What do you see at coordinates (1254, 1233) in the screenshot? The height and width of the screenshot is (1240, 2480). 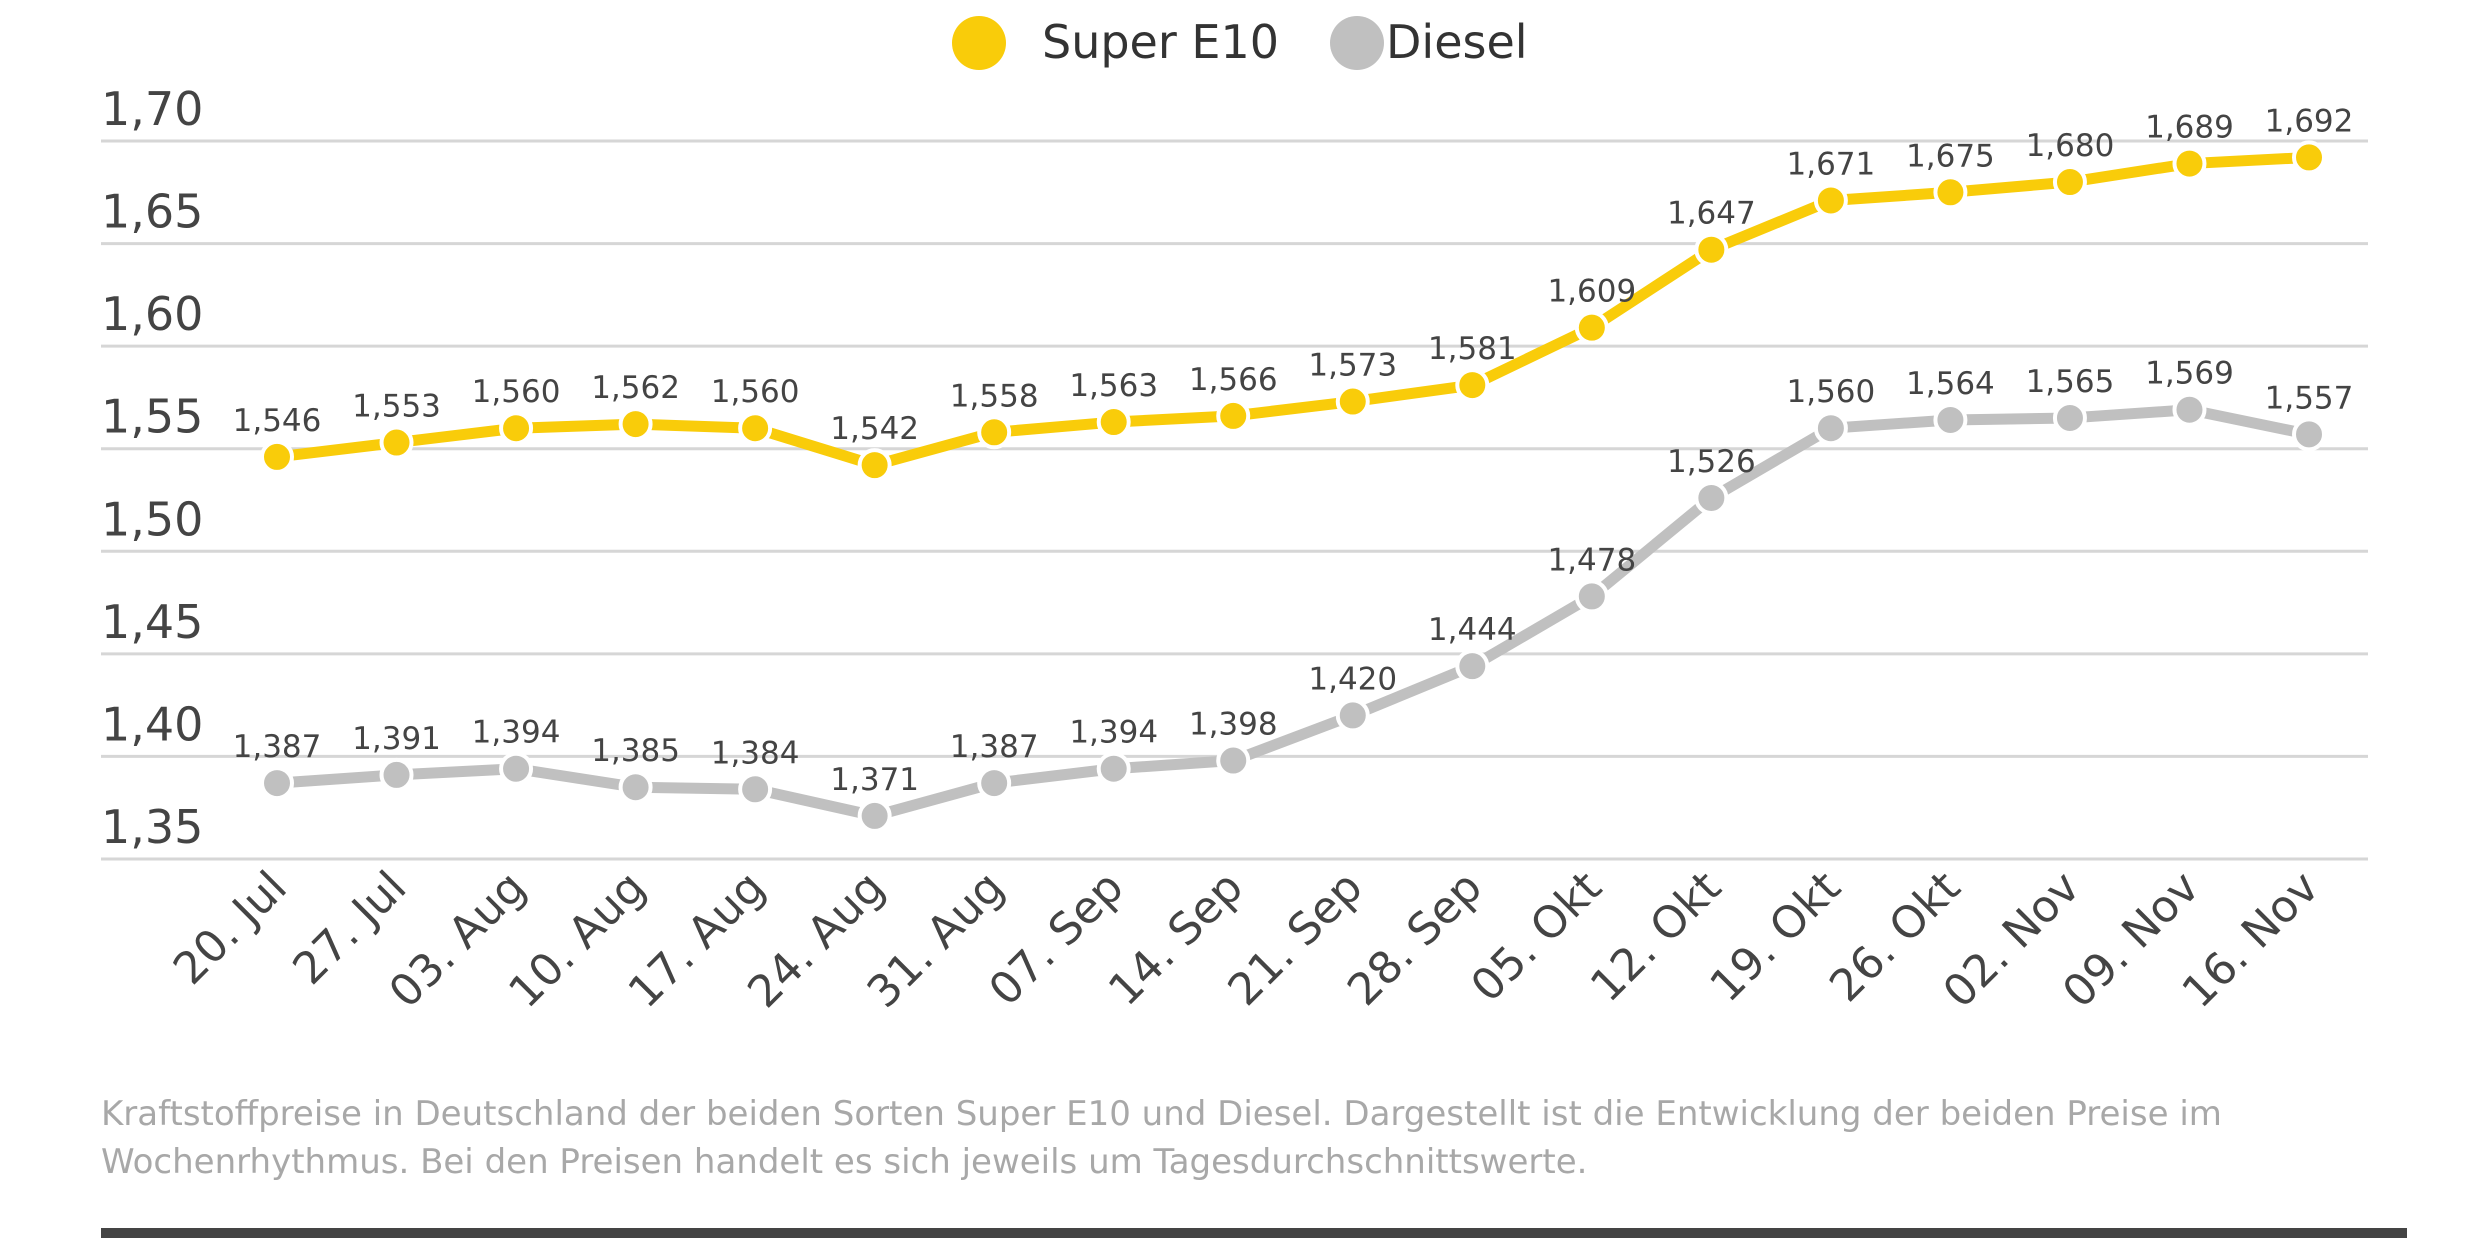 I see `bottom-divider` at bounding box center [1254, 1233].